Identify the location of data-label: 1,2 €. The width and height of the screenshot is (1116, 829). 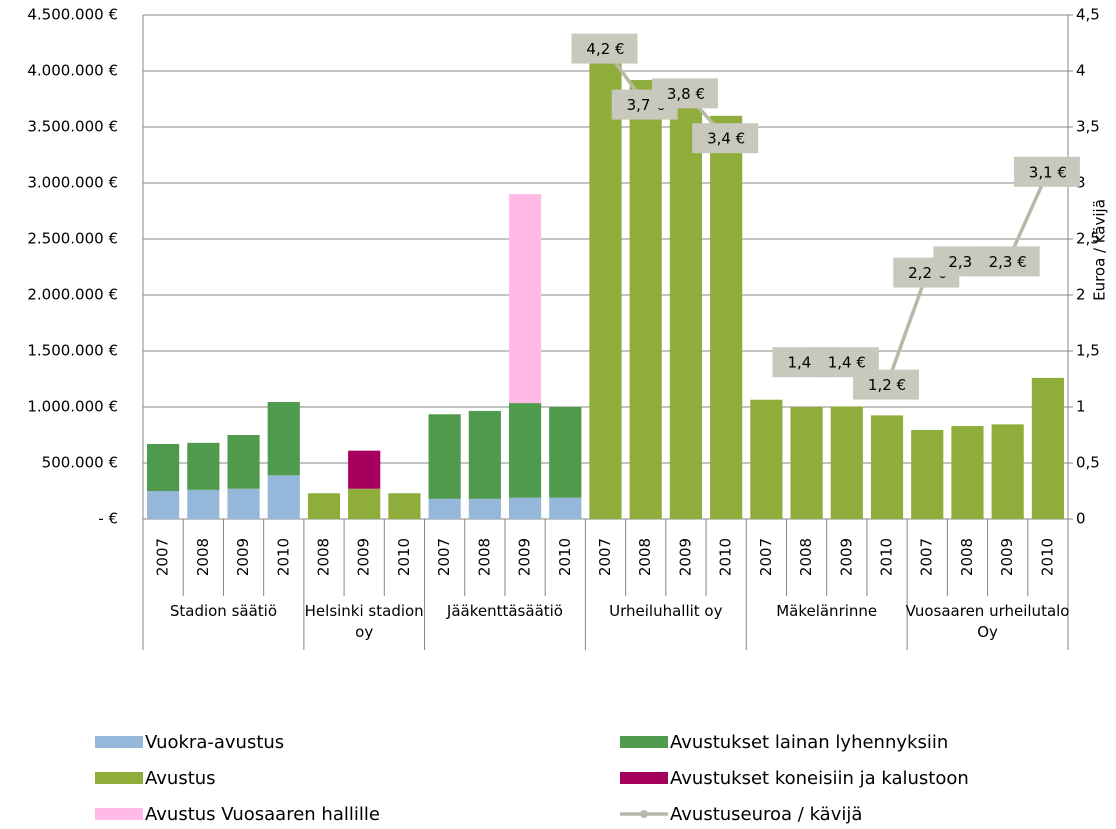
(887, 385).